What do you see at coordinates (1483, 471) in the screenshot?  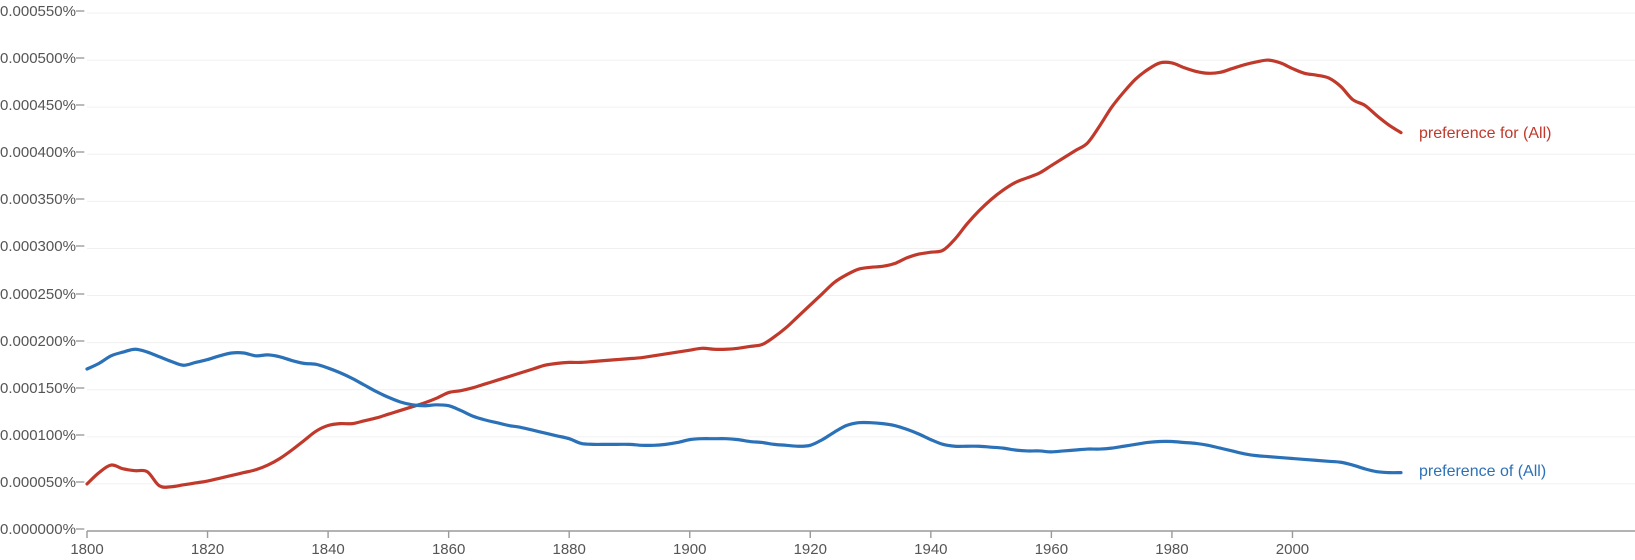 I see `series-label-preference-of: preference of (All)` at bounding box center [1483, 471].